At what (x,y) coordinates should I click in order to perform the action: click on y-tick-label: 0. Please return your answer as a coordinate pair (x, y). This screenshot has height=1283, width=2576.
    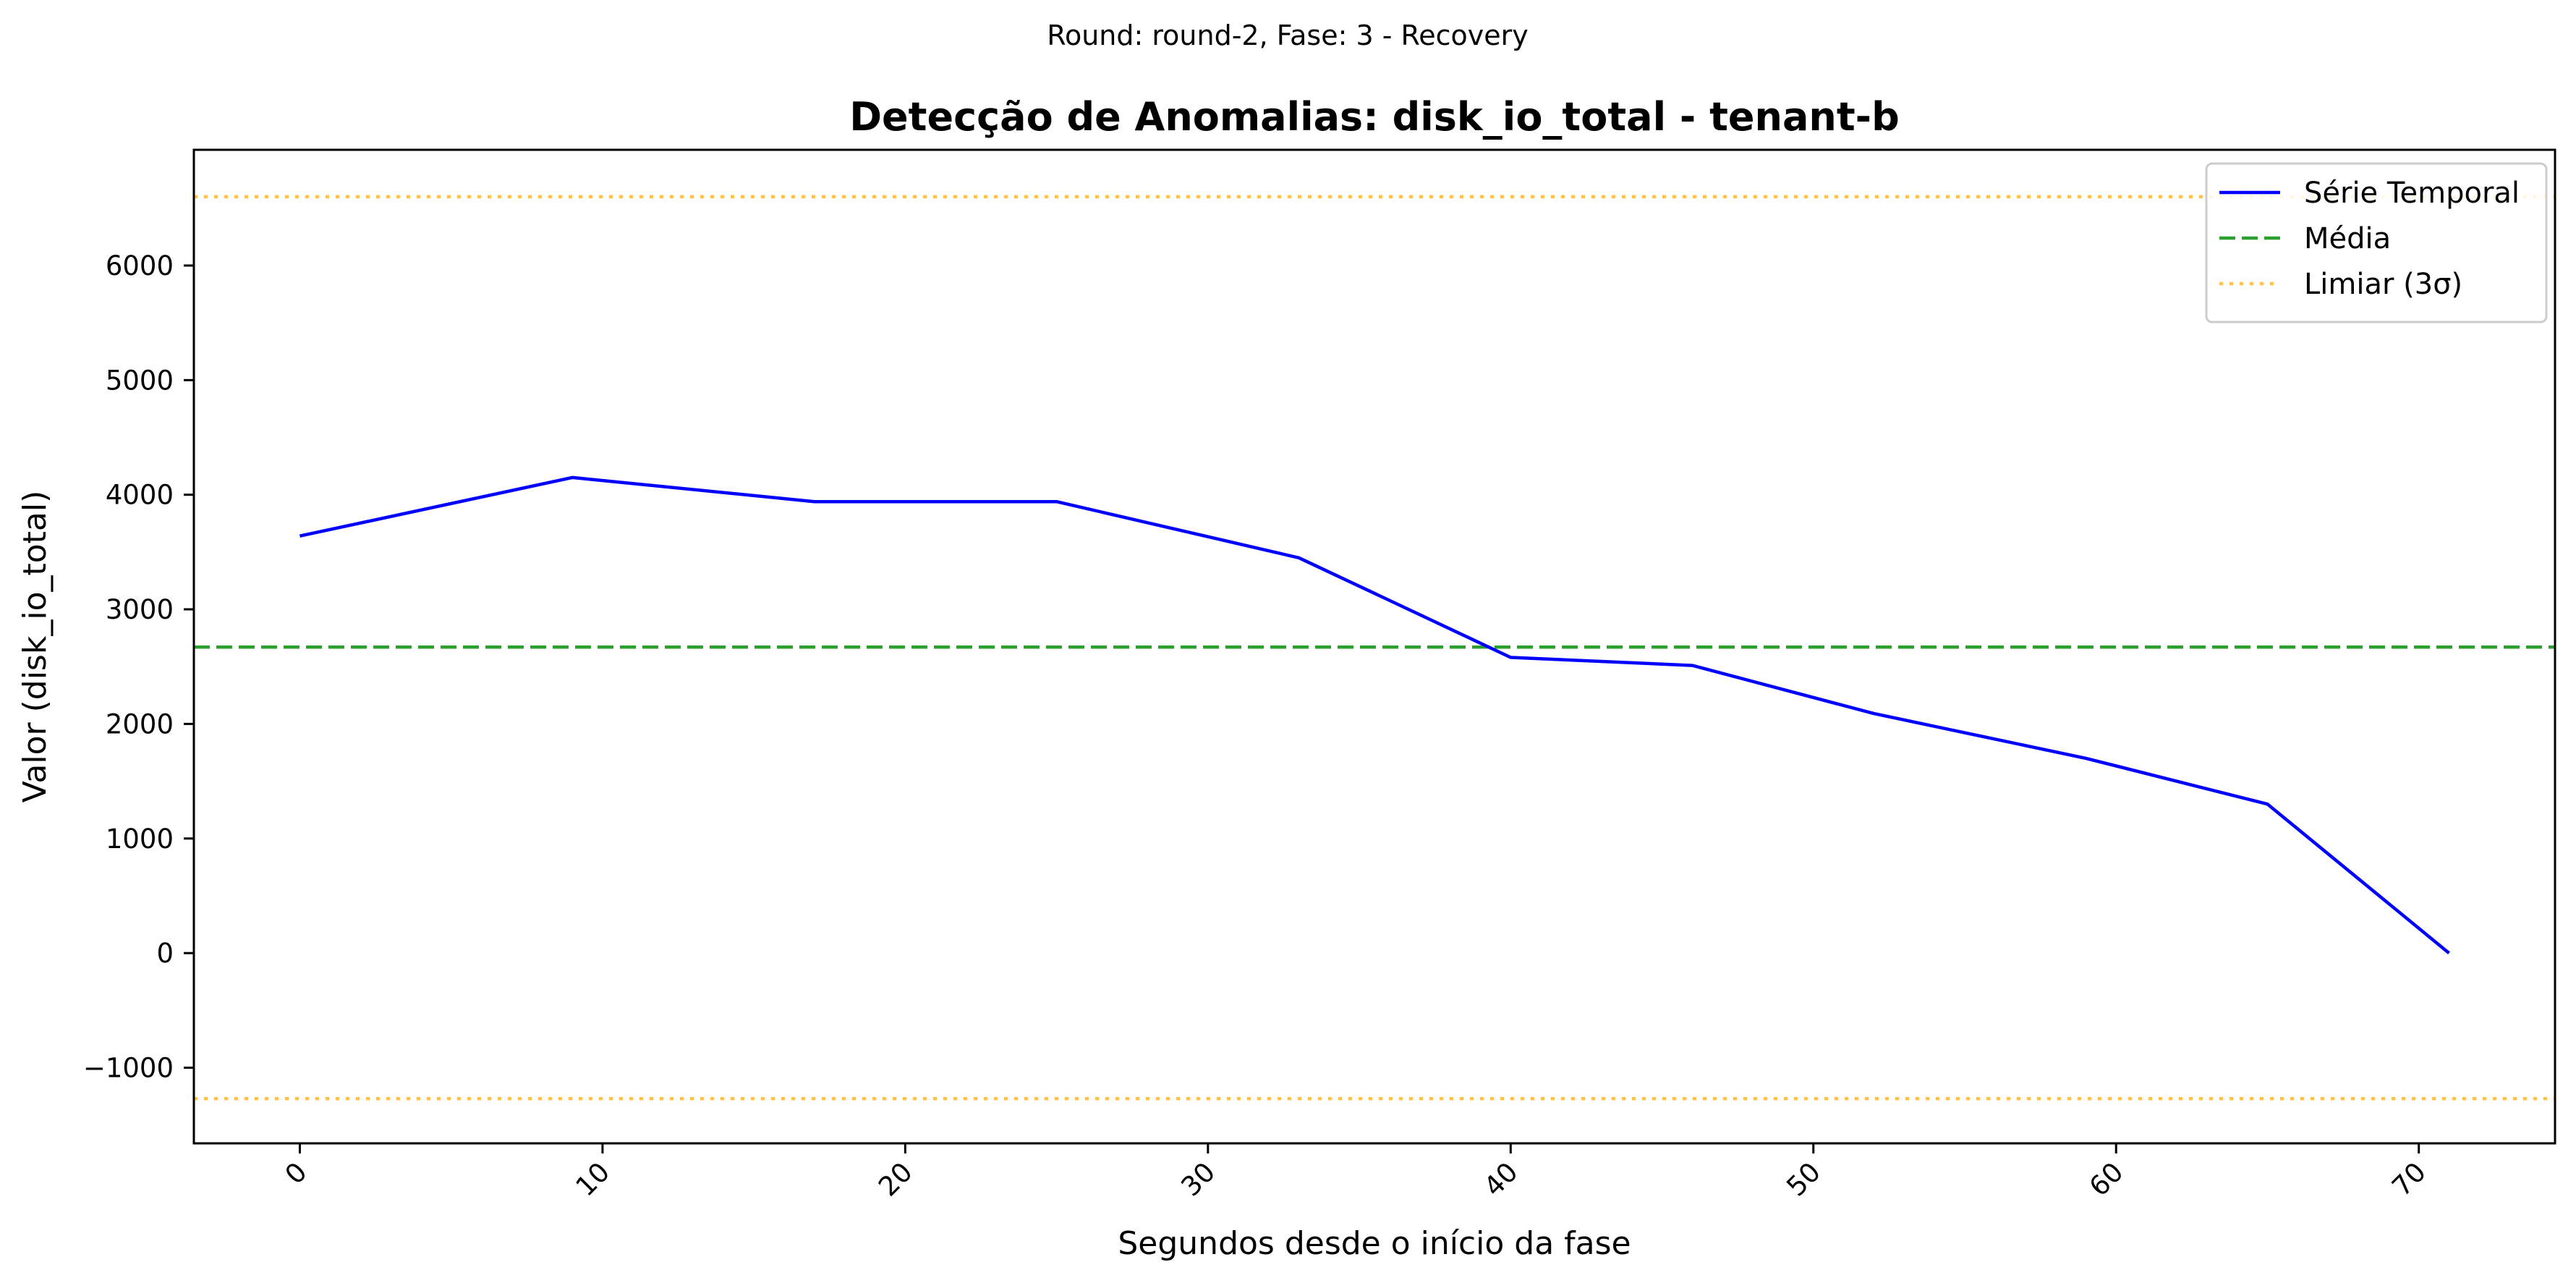
    Looking at the image, I should click on (165, 953).